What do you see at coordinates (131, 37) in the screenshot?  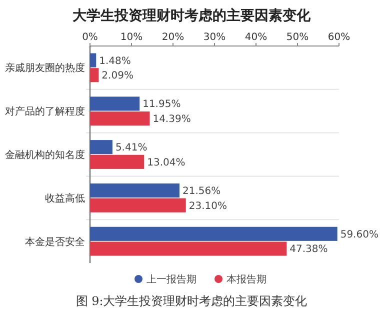 I see `x-tick-label: 10%` at bounding box center [131, 37].